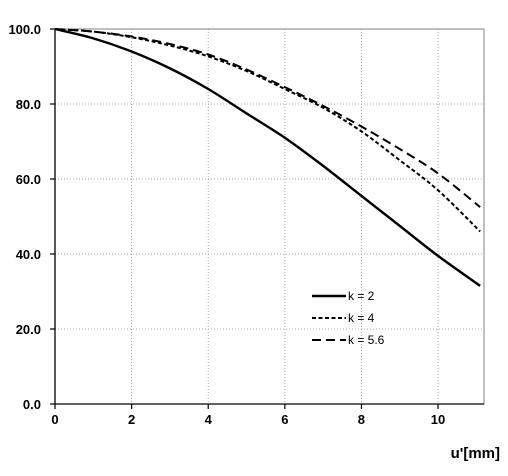 This screenshot has width=508, height=476. I want to click on x-tick-label-1: 2, so click(131, 419).